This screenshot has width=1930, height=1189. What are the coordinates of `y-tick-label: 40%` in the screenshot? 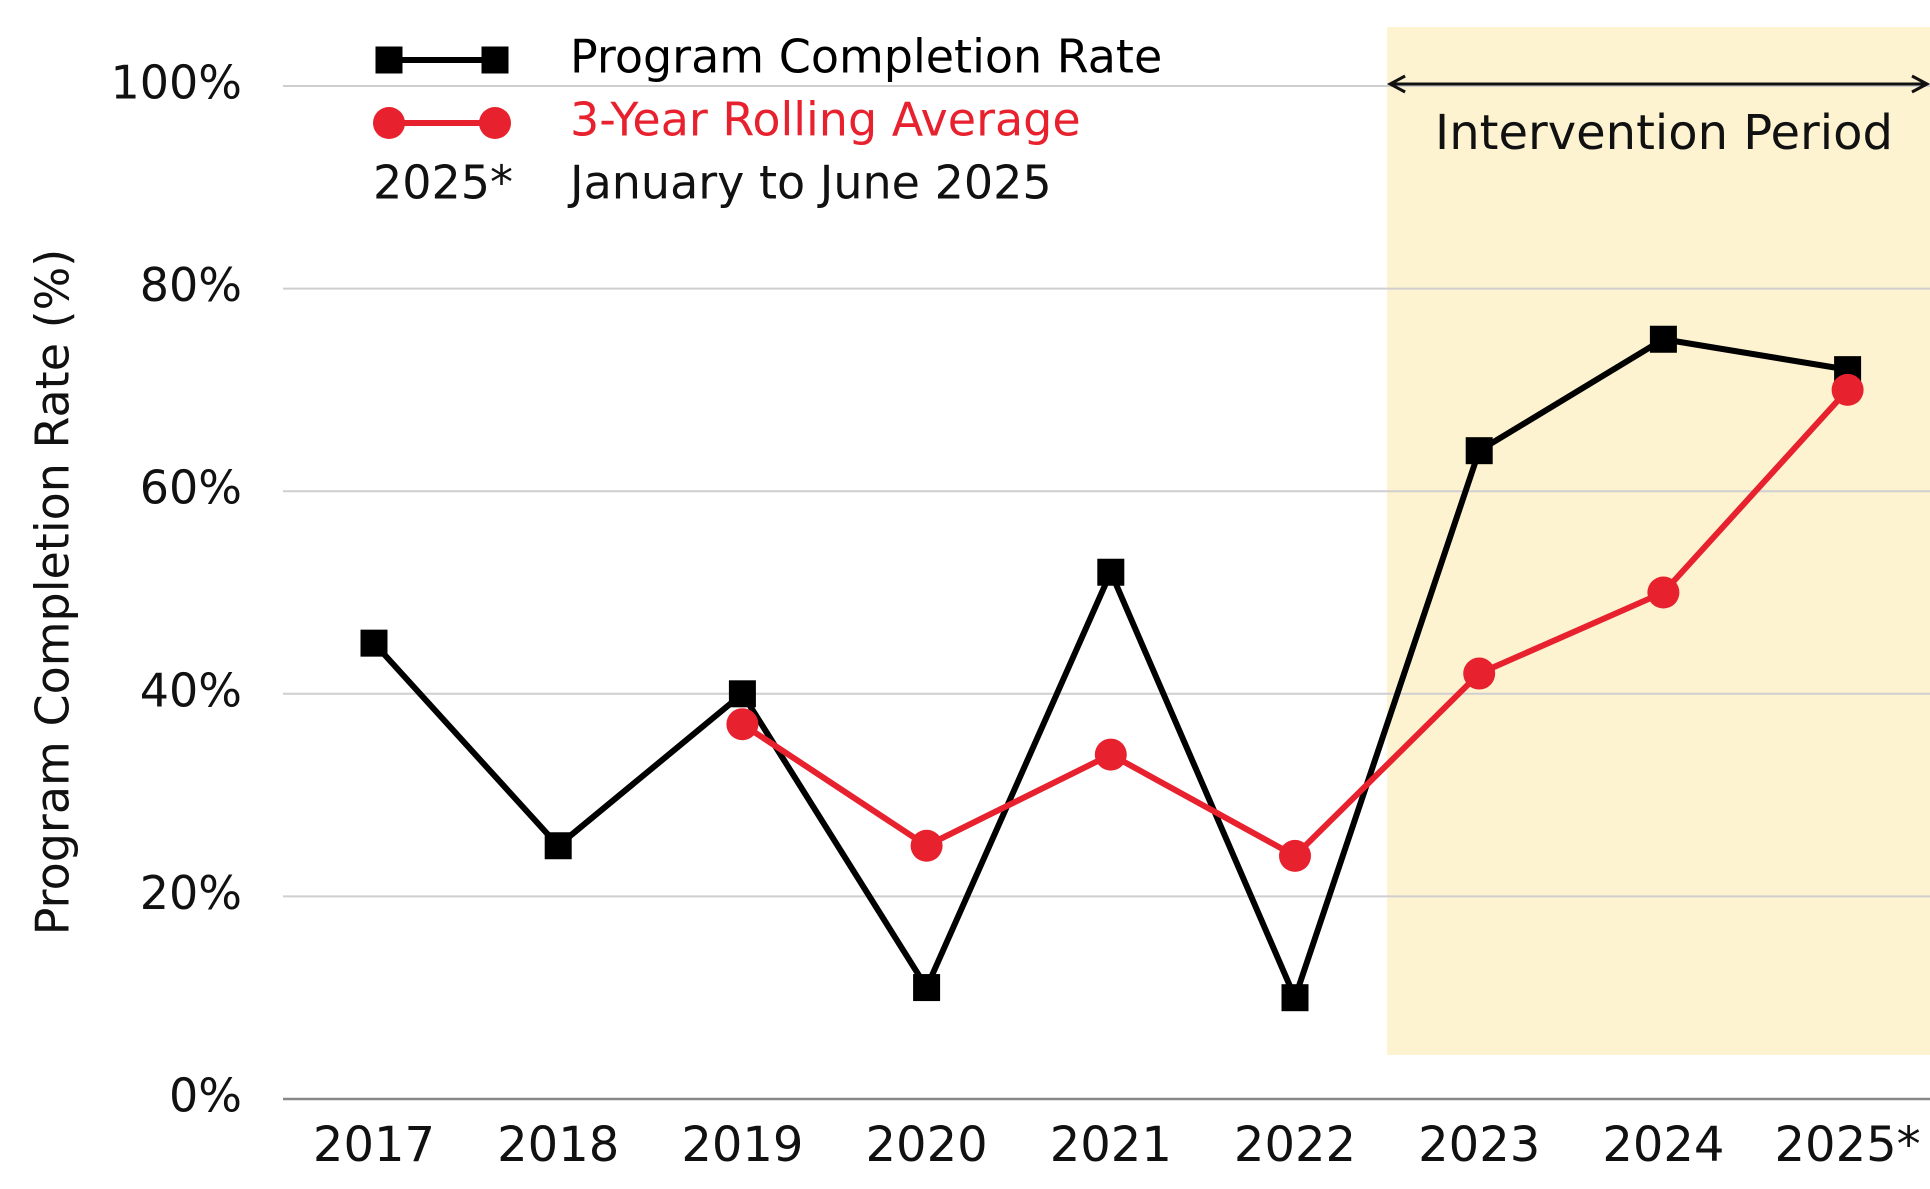 It's located at (191, 690).